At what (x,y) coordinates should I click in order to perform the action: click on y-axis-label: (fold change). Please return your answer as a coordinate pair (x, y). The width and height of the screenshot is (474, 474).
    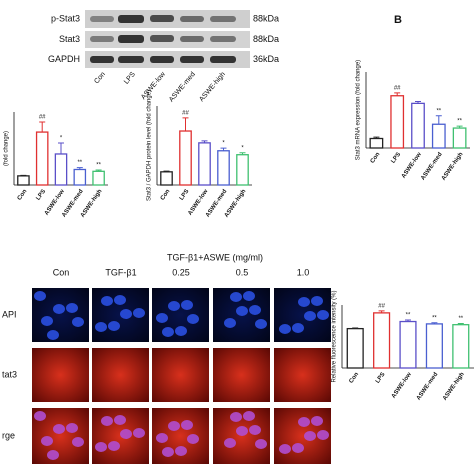
    Looking at the image, I should click on (7, 148).